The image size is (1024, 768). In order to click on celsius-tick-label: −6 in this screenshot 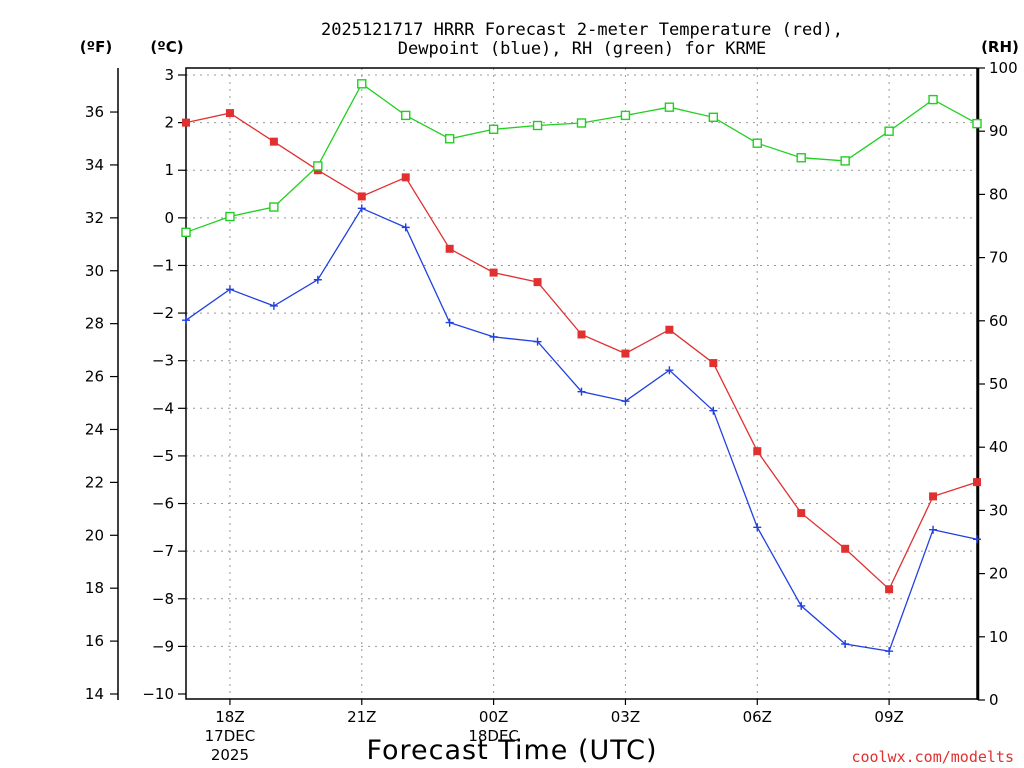, I will do `click(163, 504)`.